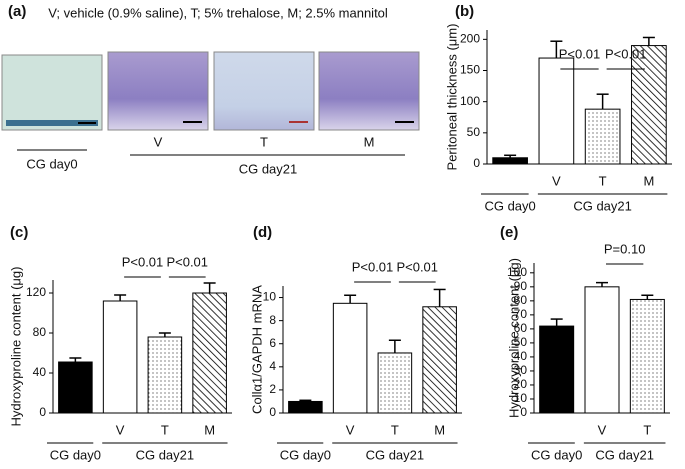 This screenshot has width=685, height=469. I want to click on y-tick-label: 150, so click(470, 70).